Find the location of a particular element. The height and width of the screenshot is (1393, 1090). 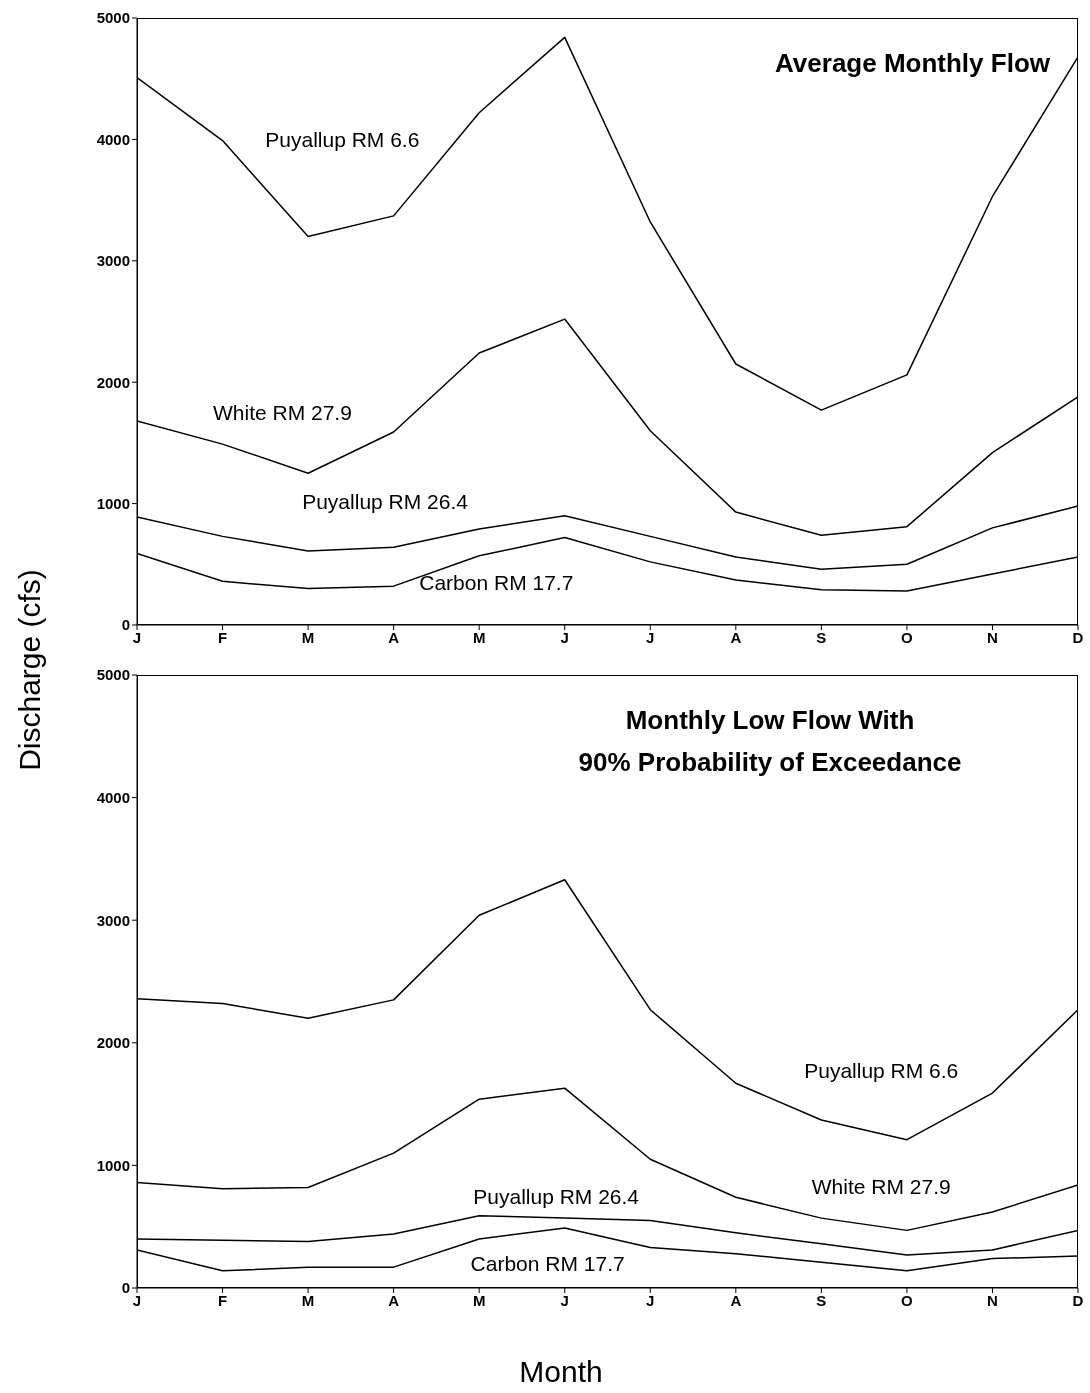

text: Average Monthly Flow is located at coordinates (912, 63).